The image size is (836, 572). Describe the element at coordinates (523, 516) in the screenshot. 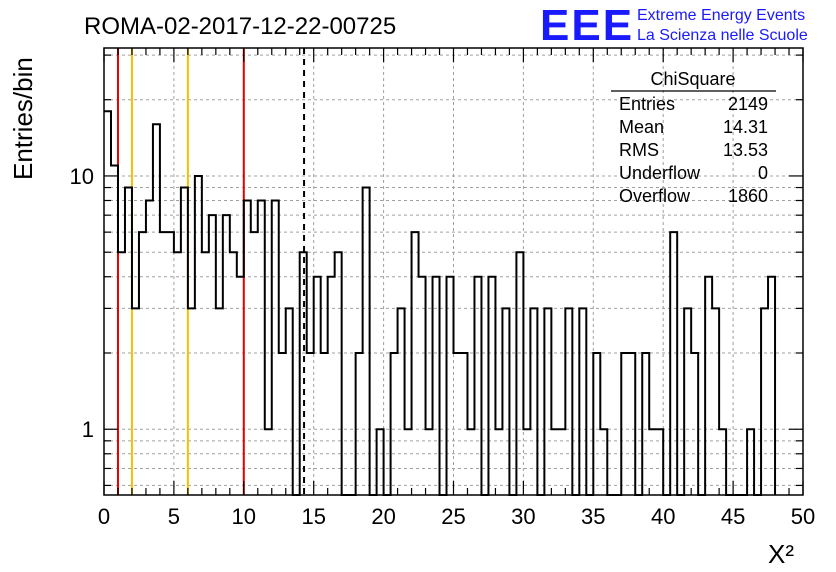

I see `x-tick-label: 30` at that location.